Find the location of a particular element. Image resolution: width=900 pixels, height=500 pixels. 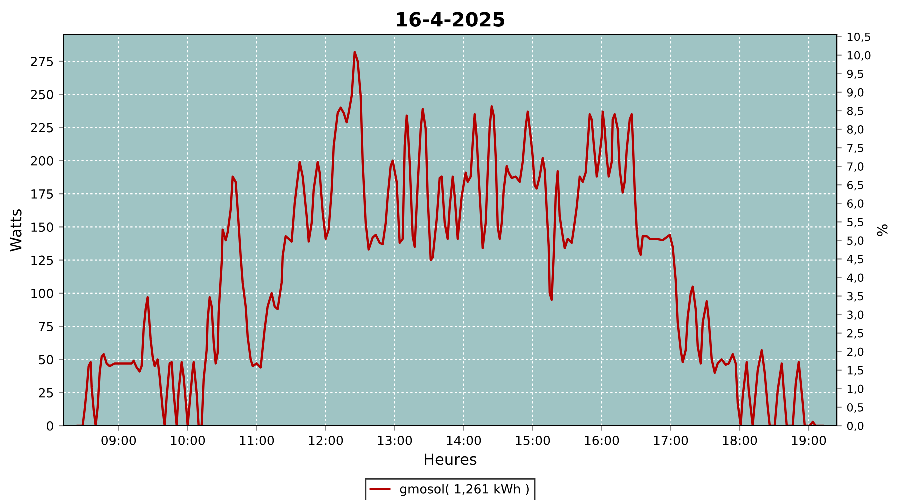

y2-tick-label: 6,0 is located at coordinates (856, 205).